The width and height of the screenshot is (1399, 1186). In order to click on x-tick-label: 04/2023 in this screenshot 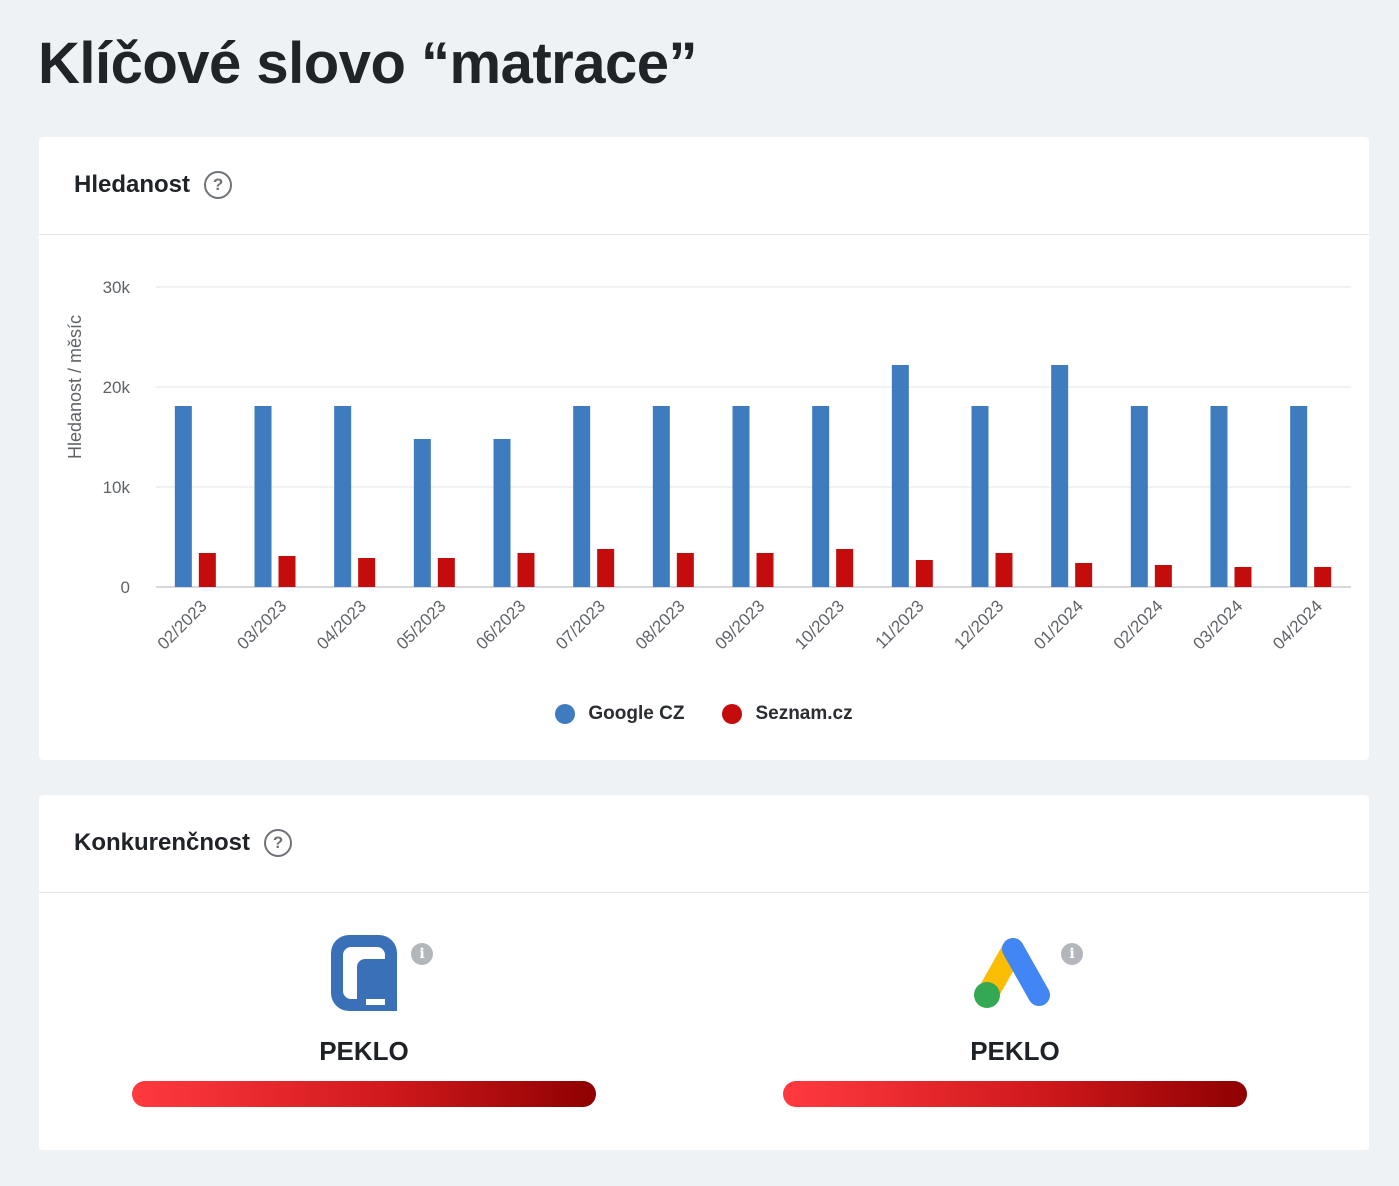, I will do `click(341, 624)`.